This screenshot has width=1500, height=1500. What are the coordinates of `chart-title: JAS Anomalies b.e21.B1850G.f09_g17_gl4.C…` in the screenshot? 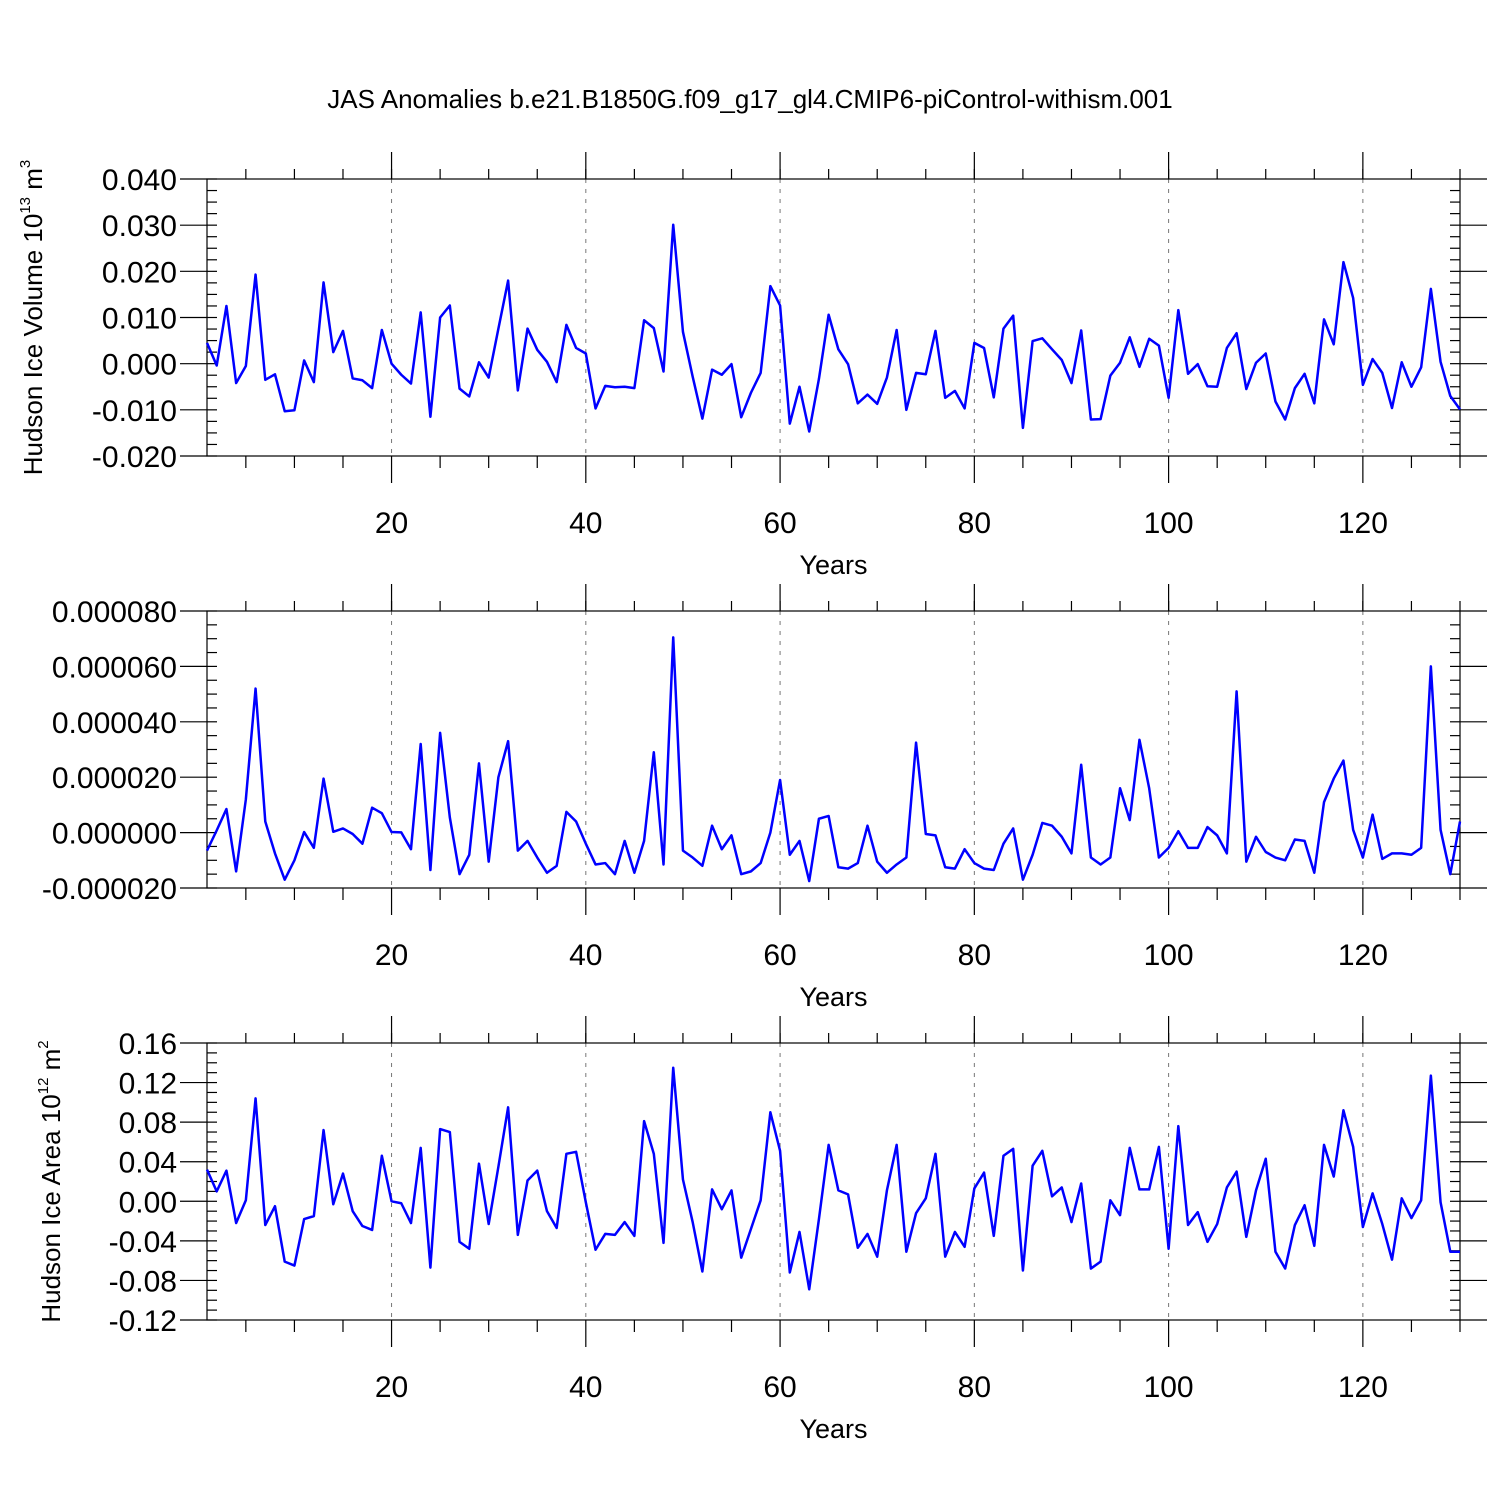 It's located at (749, 99).